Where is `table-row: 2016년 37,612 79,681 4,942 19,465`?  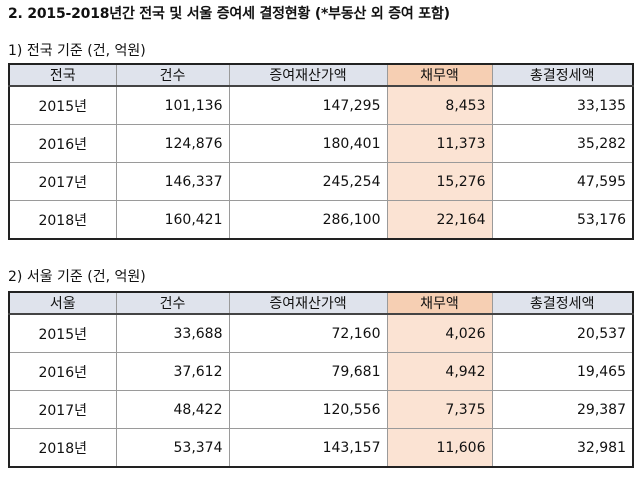
table-row: 2016년 37,612 79,681 4,942 19,465 is located at coordinates (321, 371).